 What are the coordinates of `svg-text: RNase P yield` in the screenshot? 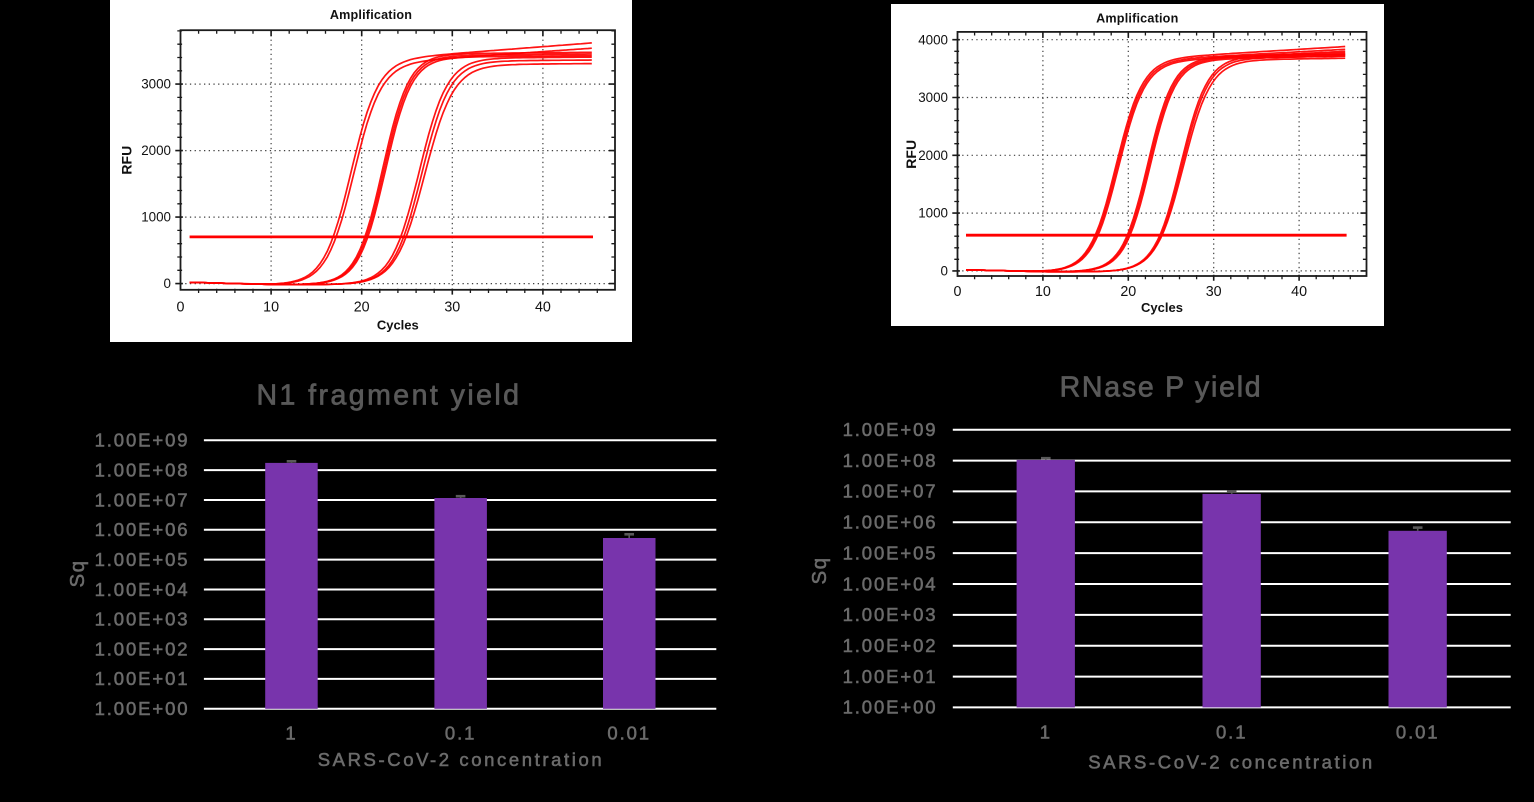 It's located at (1161, 388).